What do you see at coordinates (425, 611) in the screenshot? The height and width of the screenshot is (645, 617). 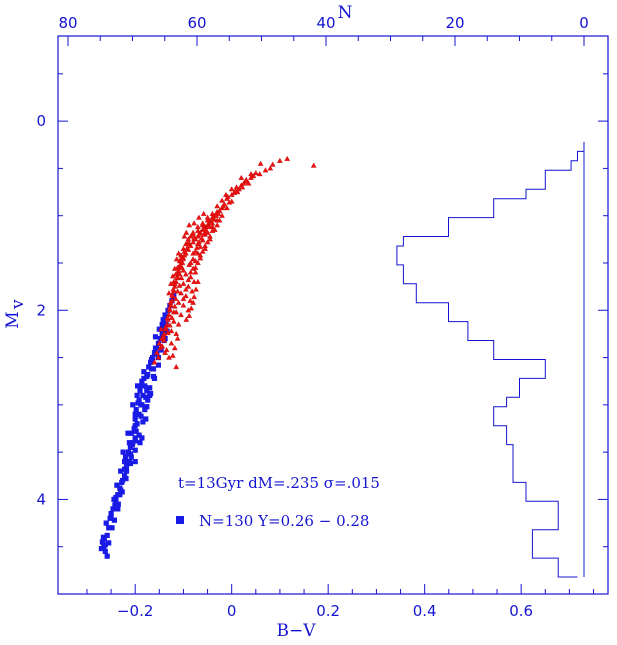 I see `x-tick-label: 0.4` at bounding box center [425, 611].